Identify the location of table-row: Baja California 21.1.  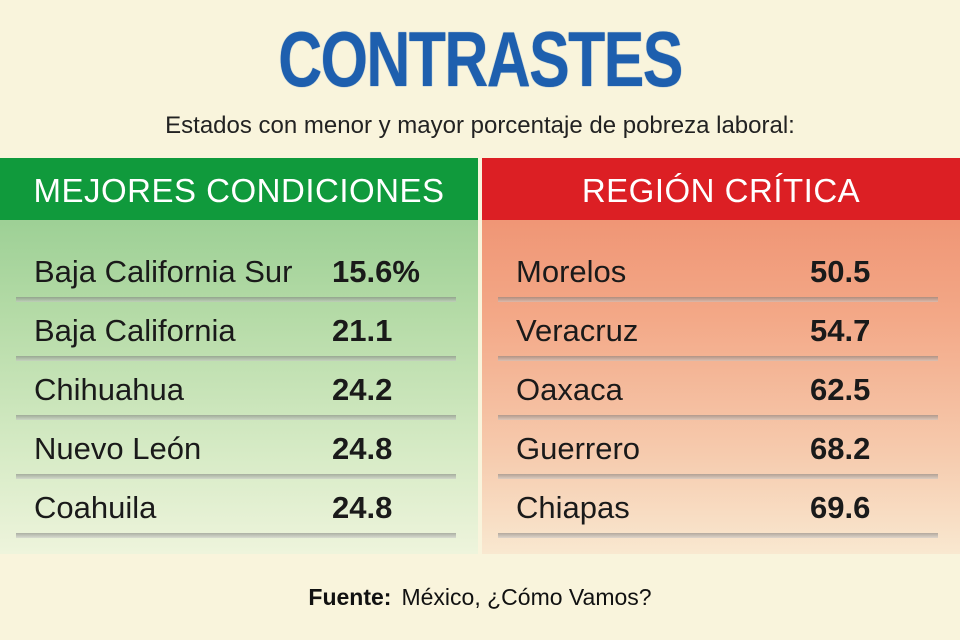
(236, 332).